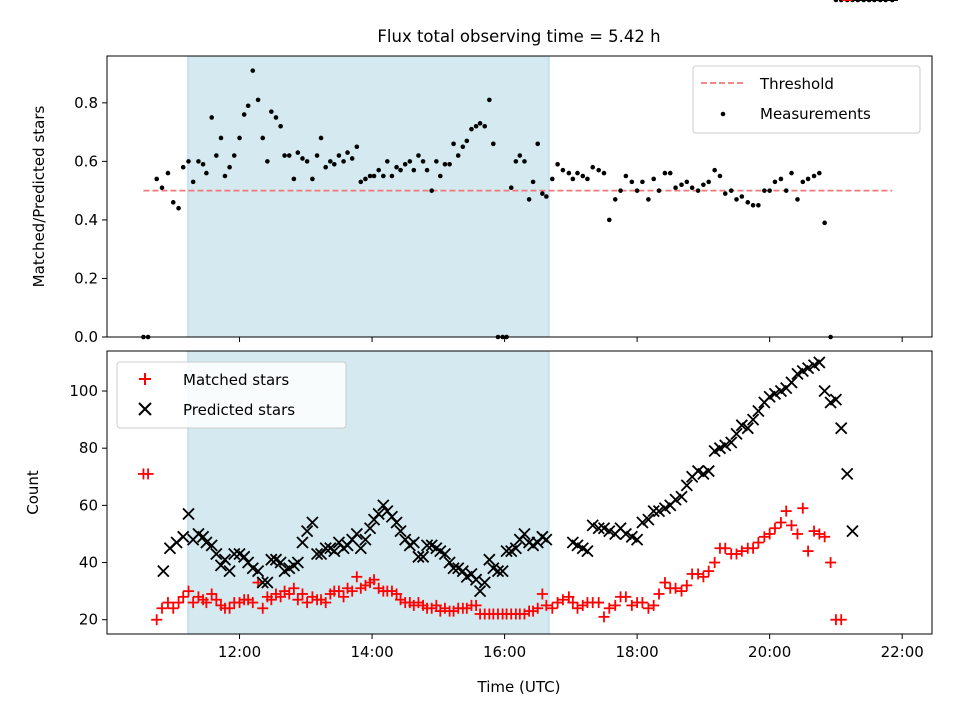  What do you see at coordinates (815, 114) in the screenshot?
I see `legend-measurements-label: Measurements` at bounding box center [815, 114].